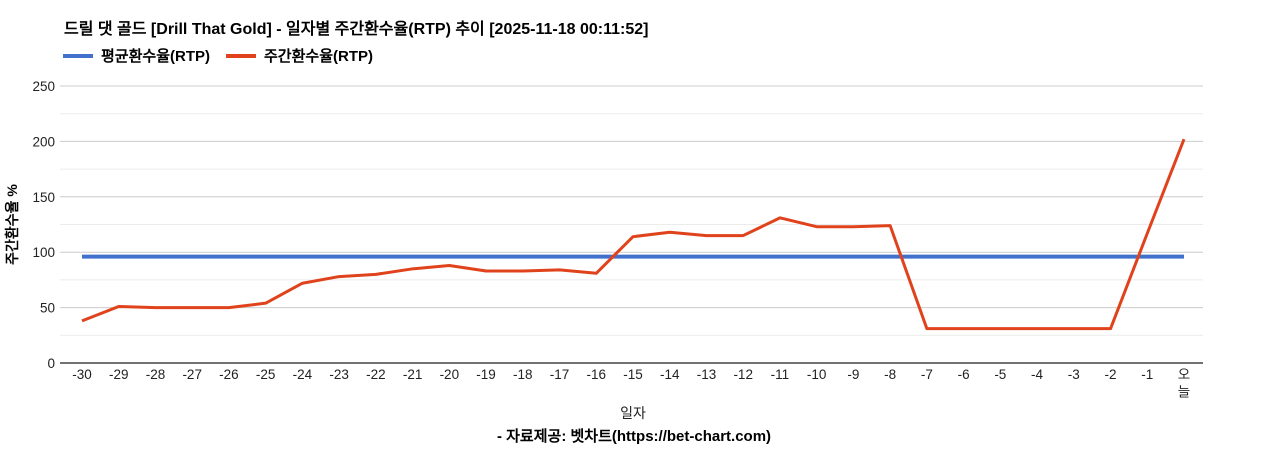 The image size is (1268, 450). What do you see at coordinates (964, 374) in the screenshot?
I see `x-tick-label: -6` at bounding box center [964, 374].